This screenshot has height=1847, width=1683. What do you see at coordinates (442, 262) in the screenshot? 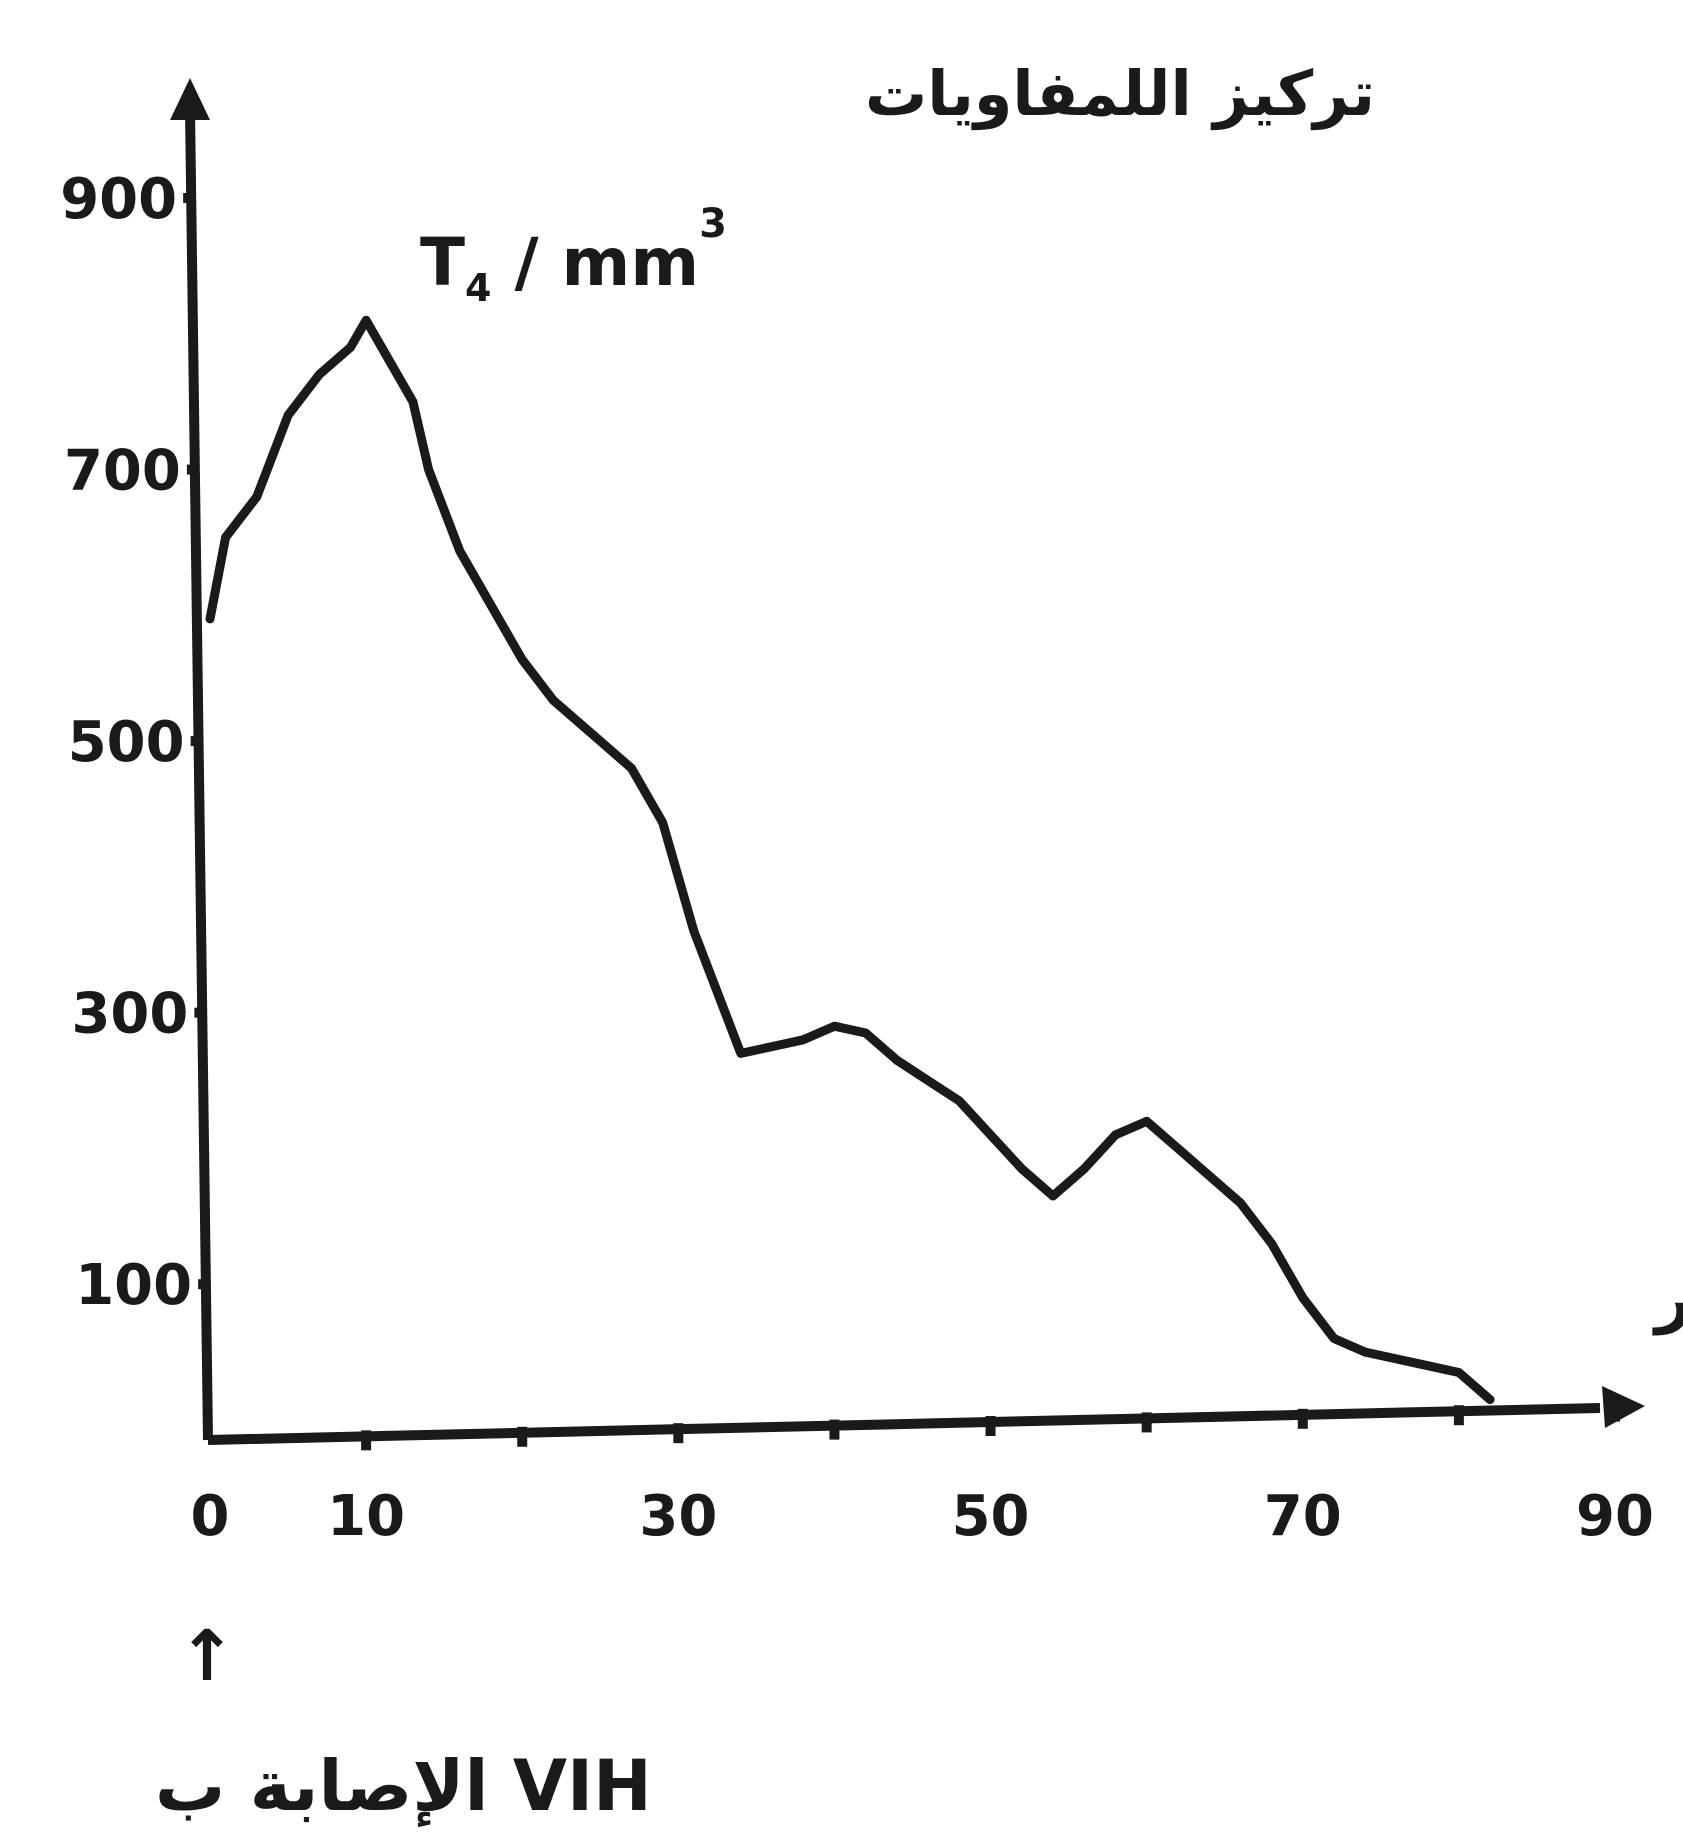
I see `y-unit-base: T` at bounding box center [442, 262].